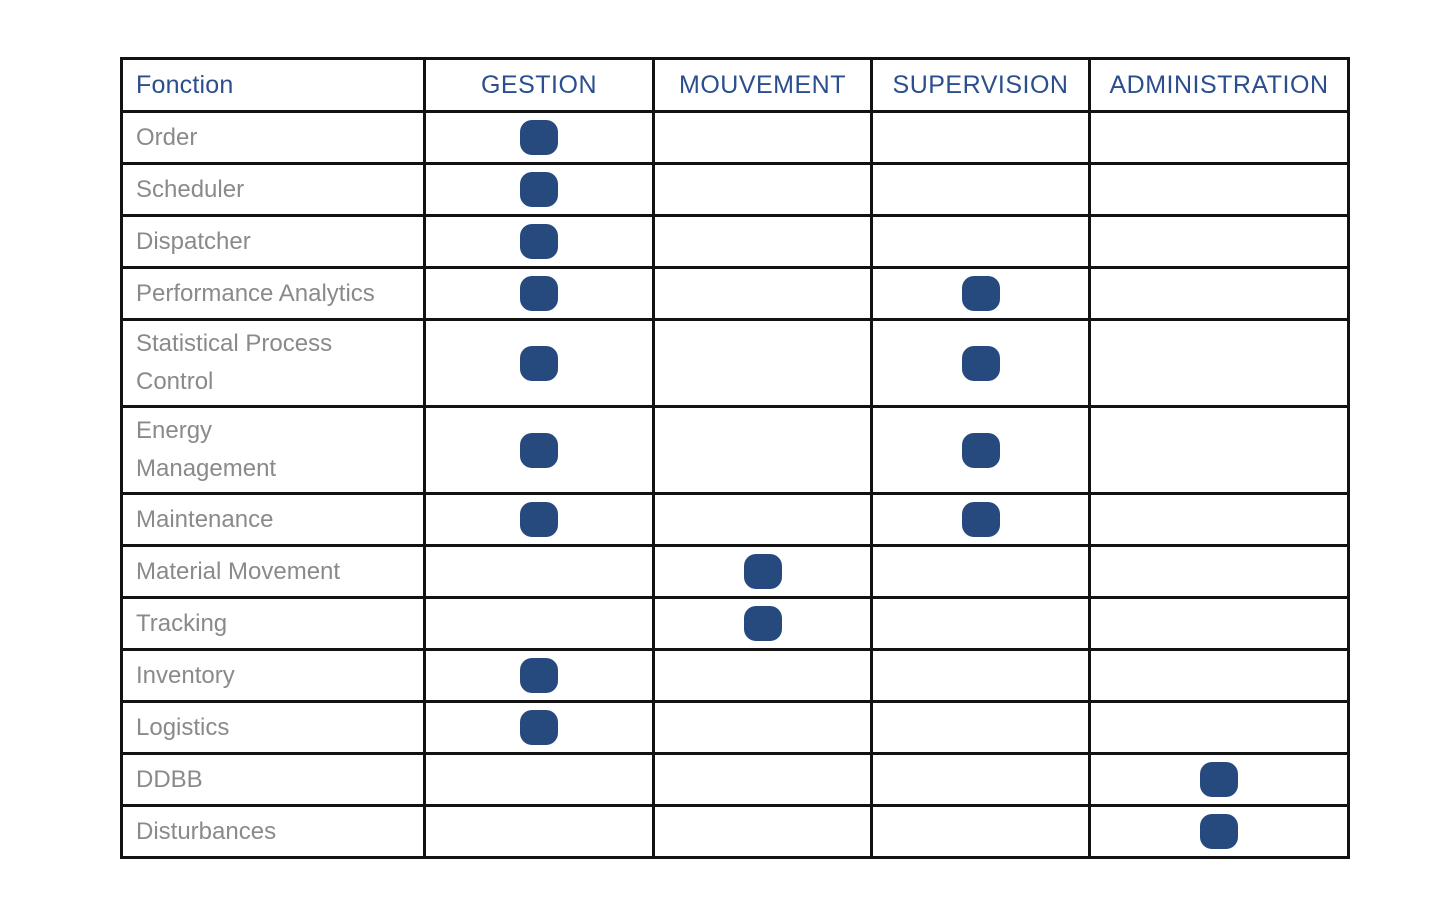 This screenshot has width=1440, height=900. What do you see at coordinates (273, 85) in the screenshot?
I see `column-header-fonction: Fonction` at bounding box center [273, 85].